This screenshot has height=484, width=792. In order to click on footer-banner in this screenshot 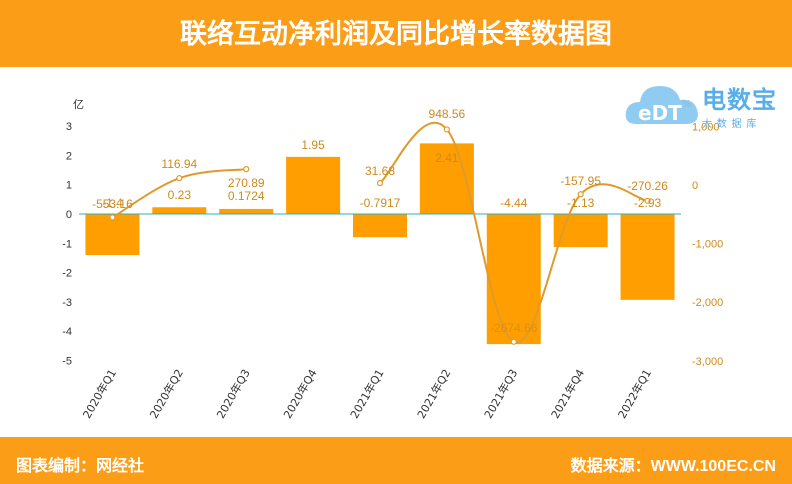, I will do `click(396, 460)`.